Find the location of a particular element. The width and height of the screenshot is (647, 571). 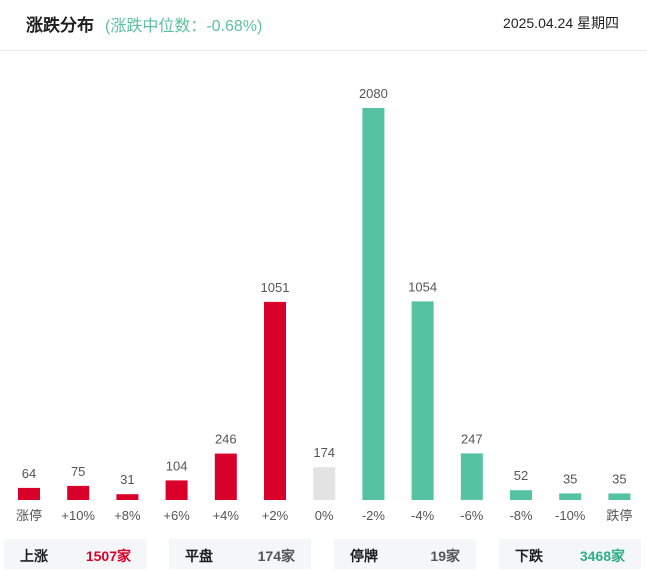

summary-up-label: 上涨 is located at coordinates (34, 556).